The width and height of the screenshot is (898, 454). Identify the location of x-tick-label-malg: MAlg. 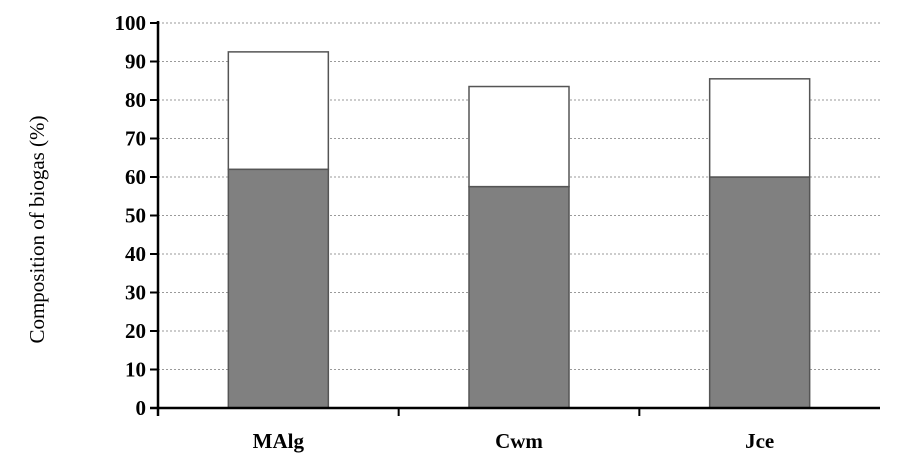
(279, 441).